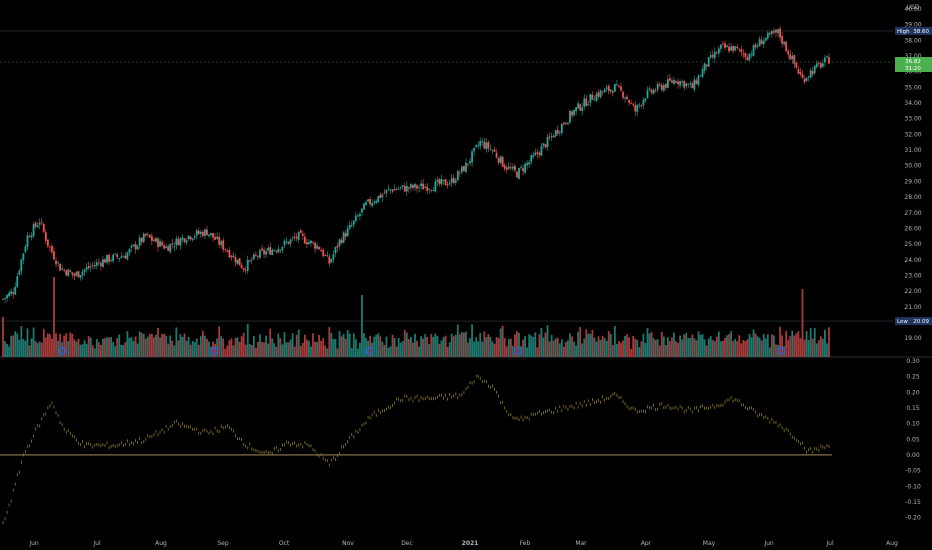 The height and width of the screenshot is (550, 932). I want to click on price-tick-label: 23.00, so click(912, 275).